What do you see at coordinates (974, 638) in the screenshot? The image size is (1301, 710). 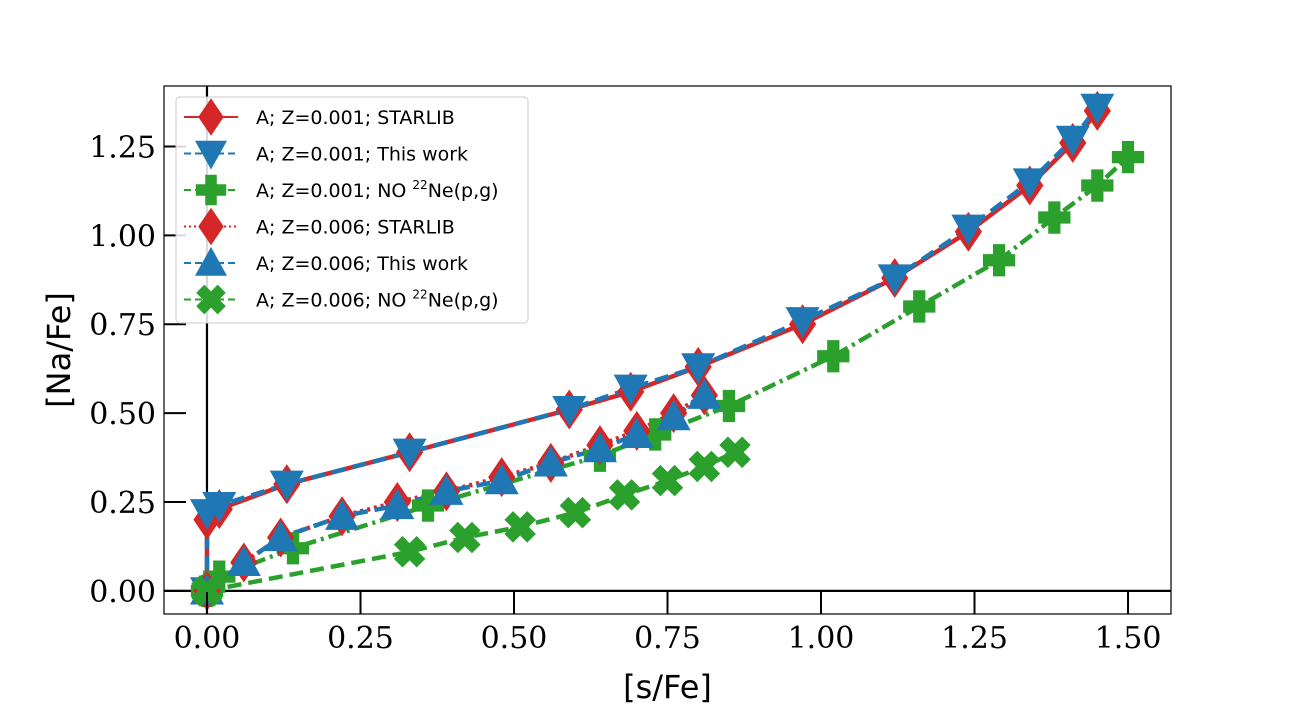 I see `x-tick-label: 1.25` at bounding box center [974, 638].